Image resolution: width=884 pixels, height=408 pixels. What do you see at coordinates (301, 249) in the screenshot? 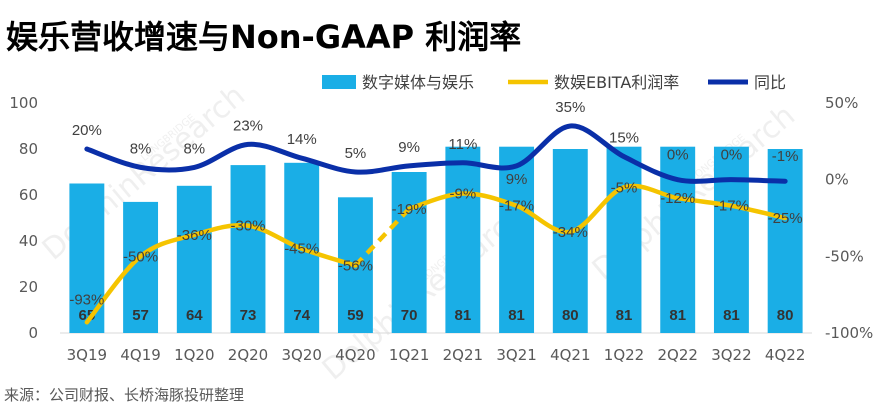
I see `margin-value-label: -45%` at bounding box center [301, 249].